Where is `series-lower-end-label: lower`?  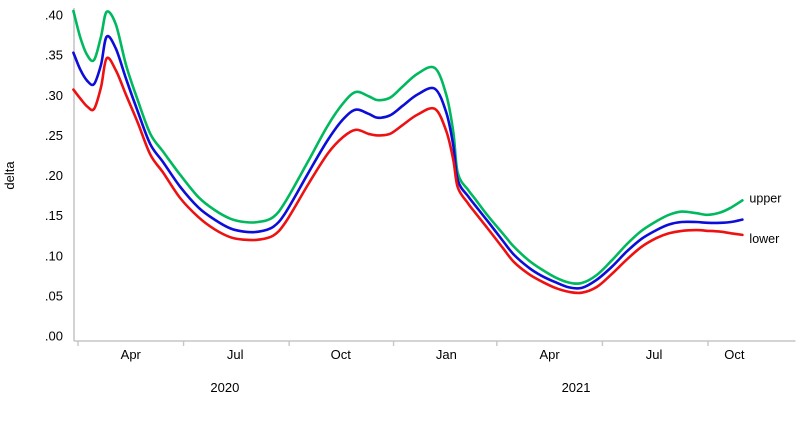 series-lower-end-label: lower is located at coordinates (764, 239).